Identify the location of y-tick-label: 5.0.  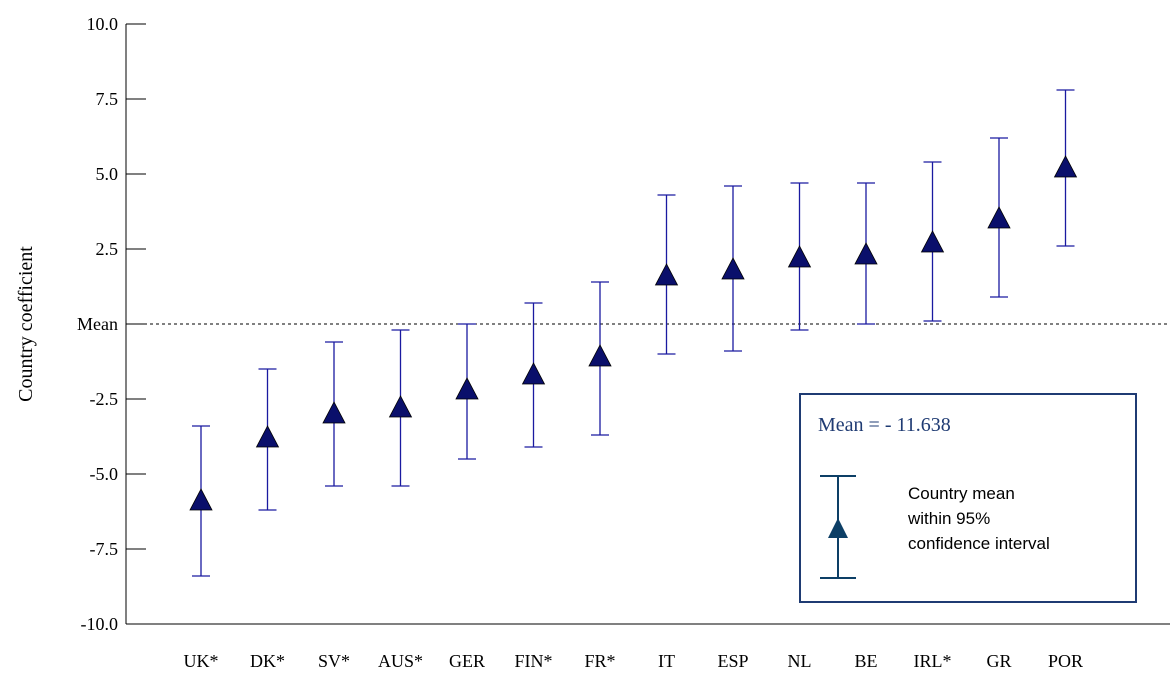
(107, 174).